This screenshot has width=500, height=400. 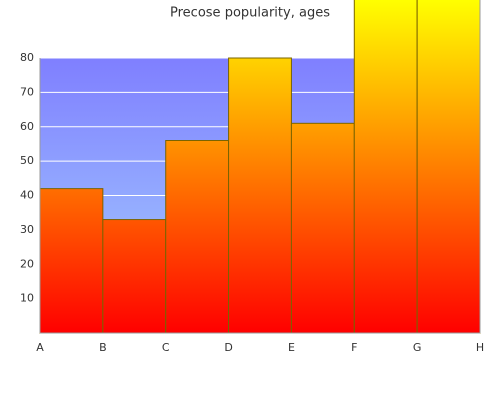 I want to click on x-tick-label: B, so click(x=103, y=347).